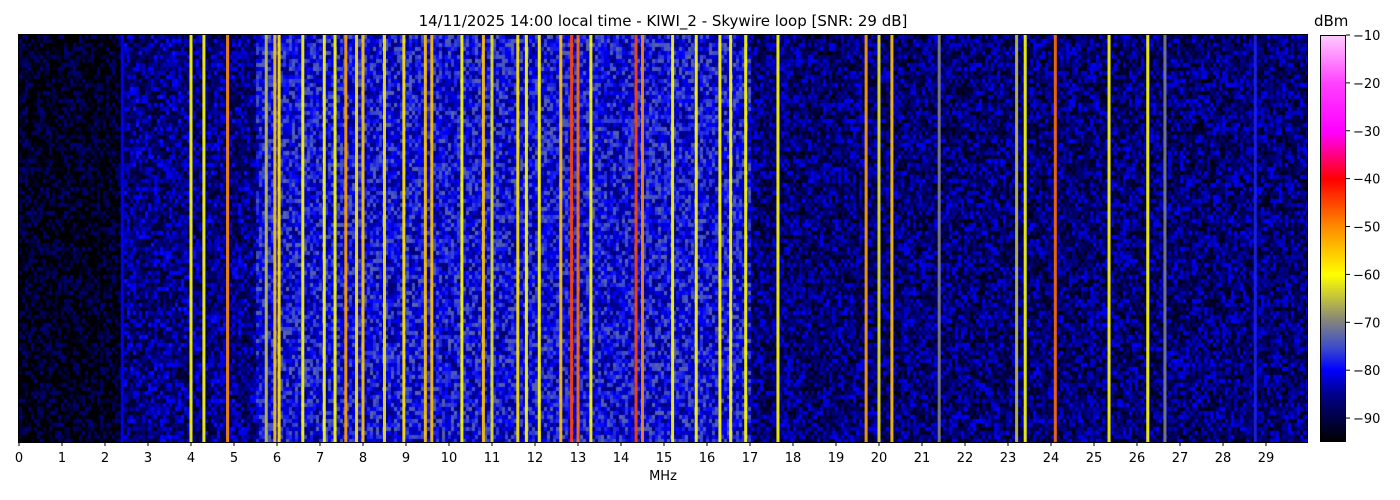 The image size is (1400, 500). I want to click on colorbar-tick-label: −50, so click(1366, 228).